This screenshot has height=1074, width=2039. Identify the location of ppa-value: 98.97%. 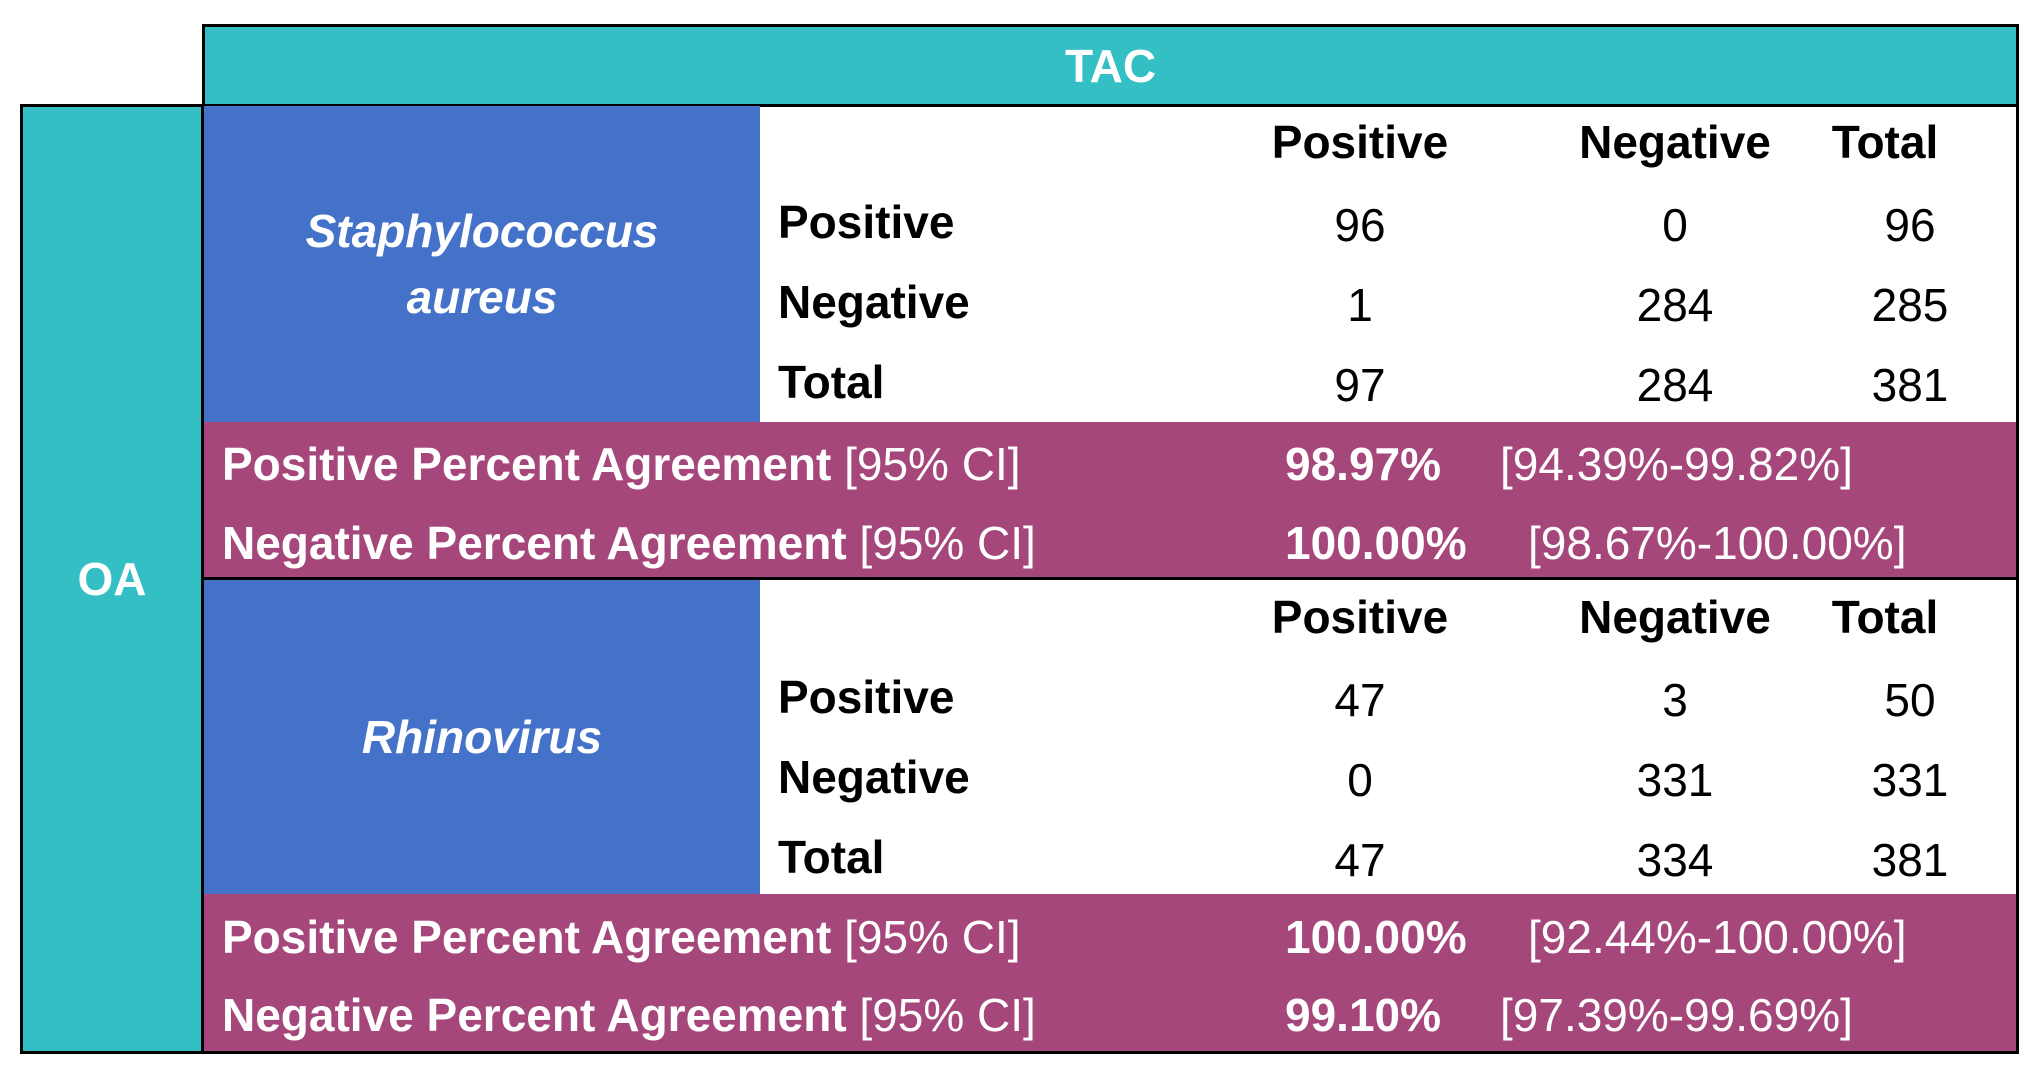
(1363, 464).